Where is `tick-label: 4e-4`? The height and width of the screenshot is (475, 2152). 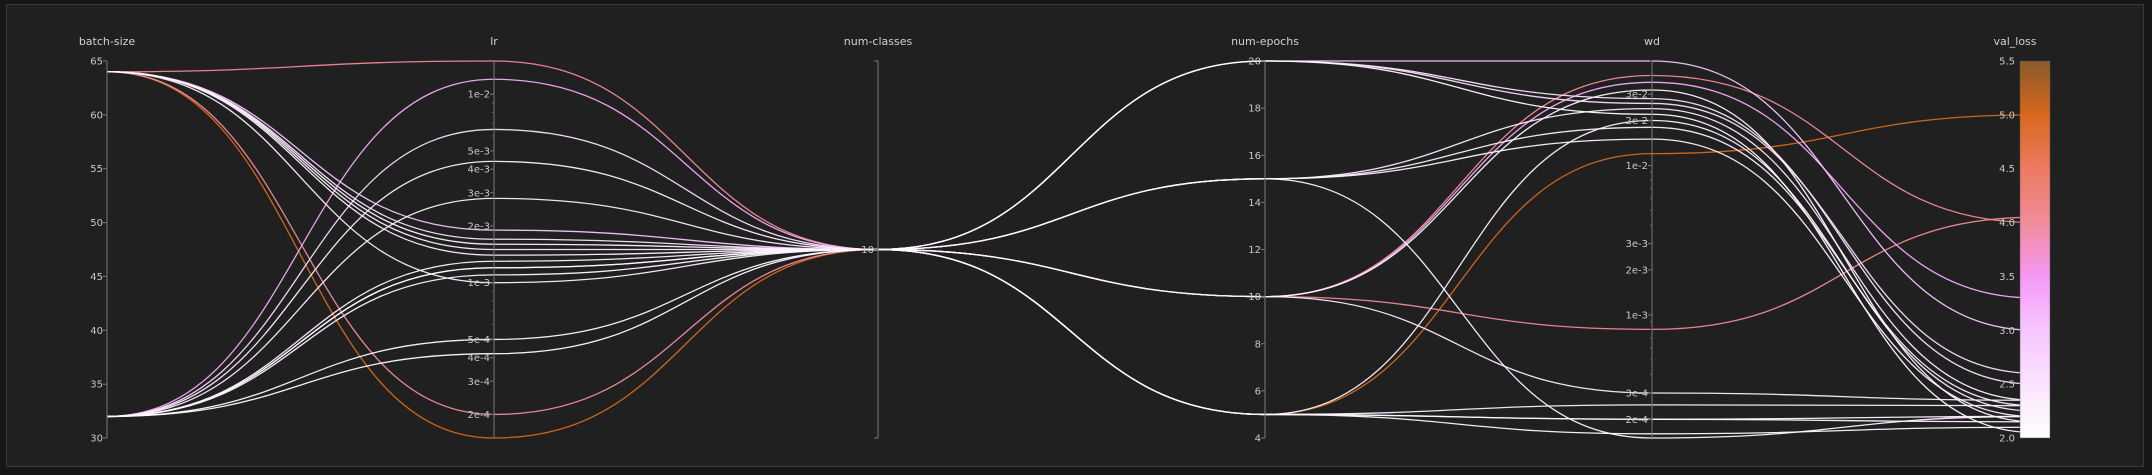 tick-label: 4e-4 is located at coordinates (479, 358).